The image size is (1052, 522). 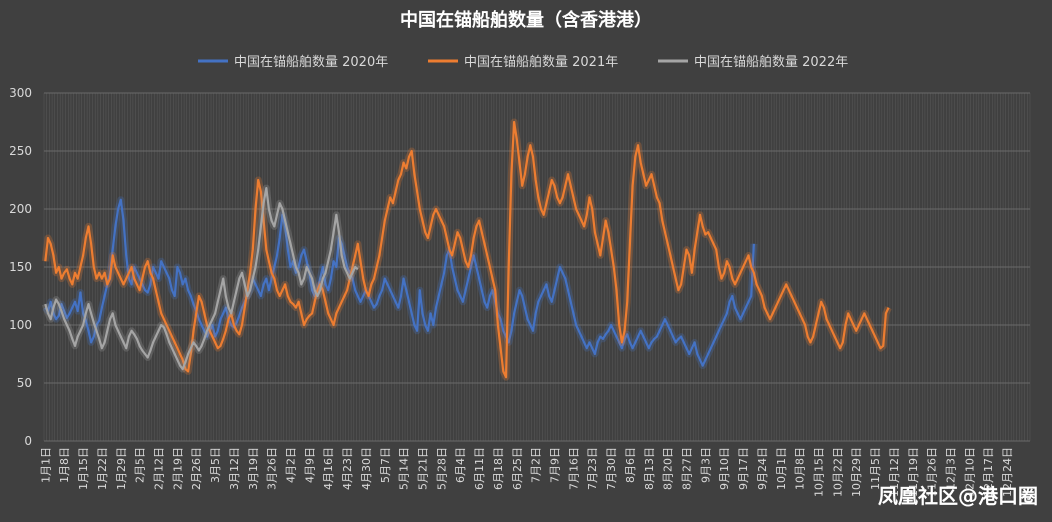 What do you see at coordinates (479, 468) in the screenshot?
I see `x-tick-label: 6月11日` at bounding box center [479, 468].